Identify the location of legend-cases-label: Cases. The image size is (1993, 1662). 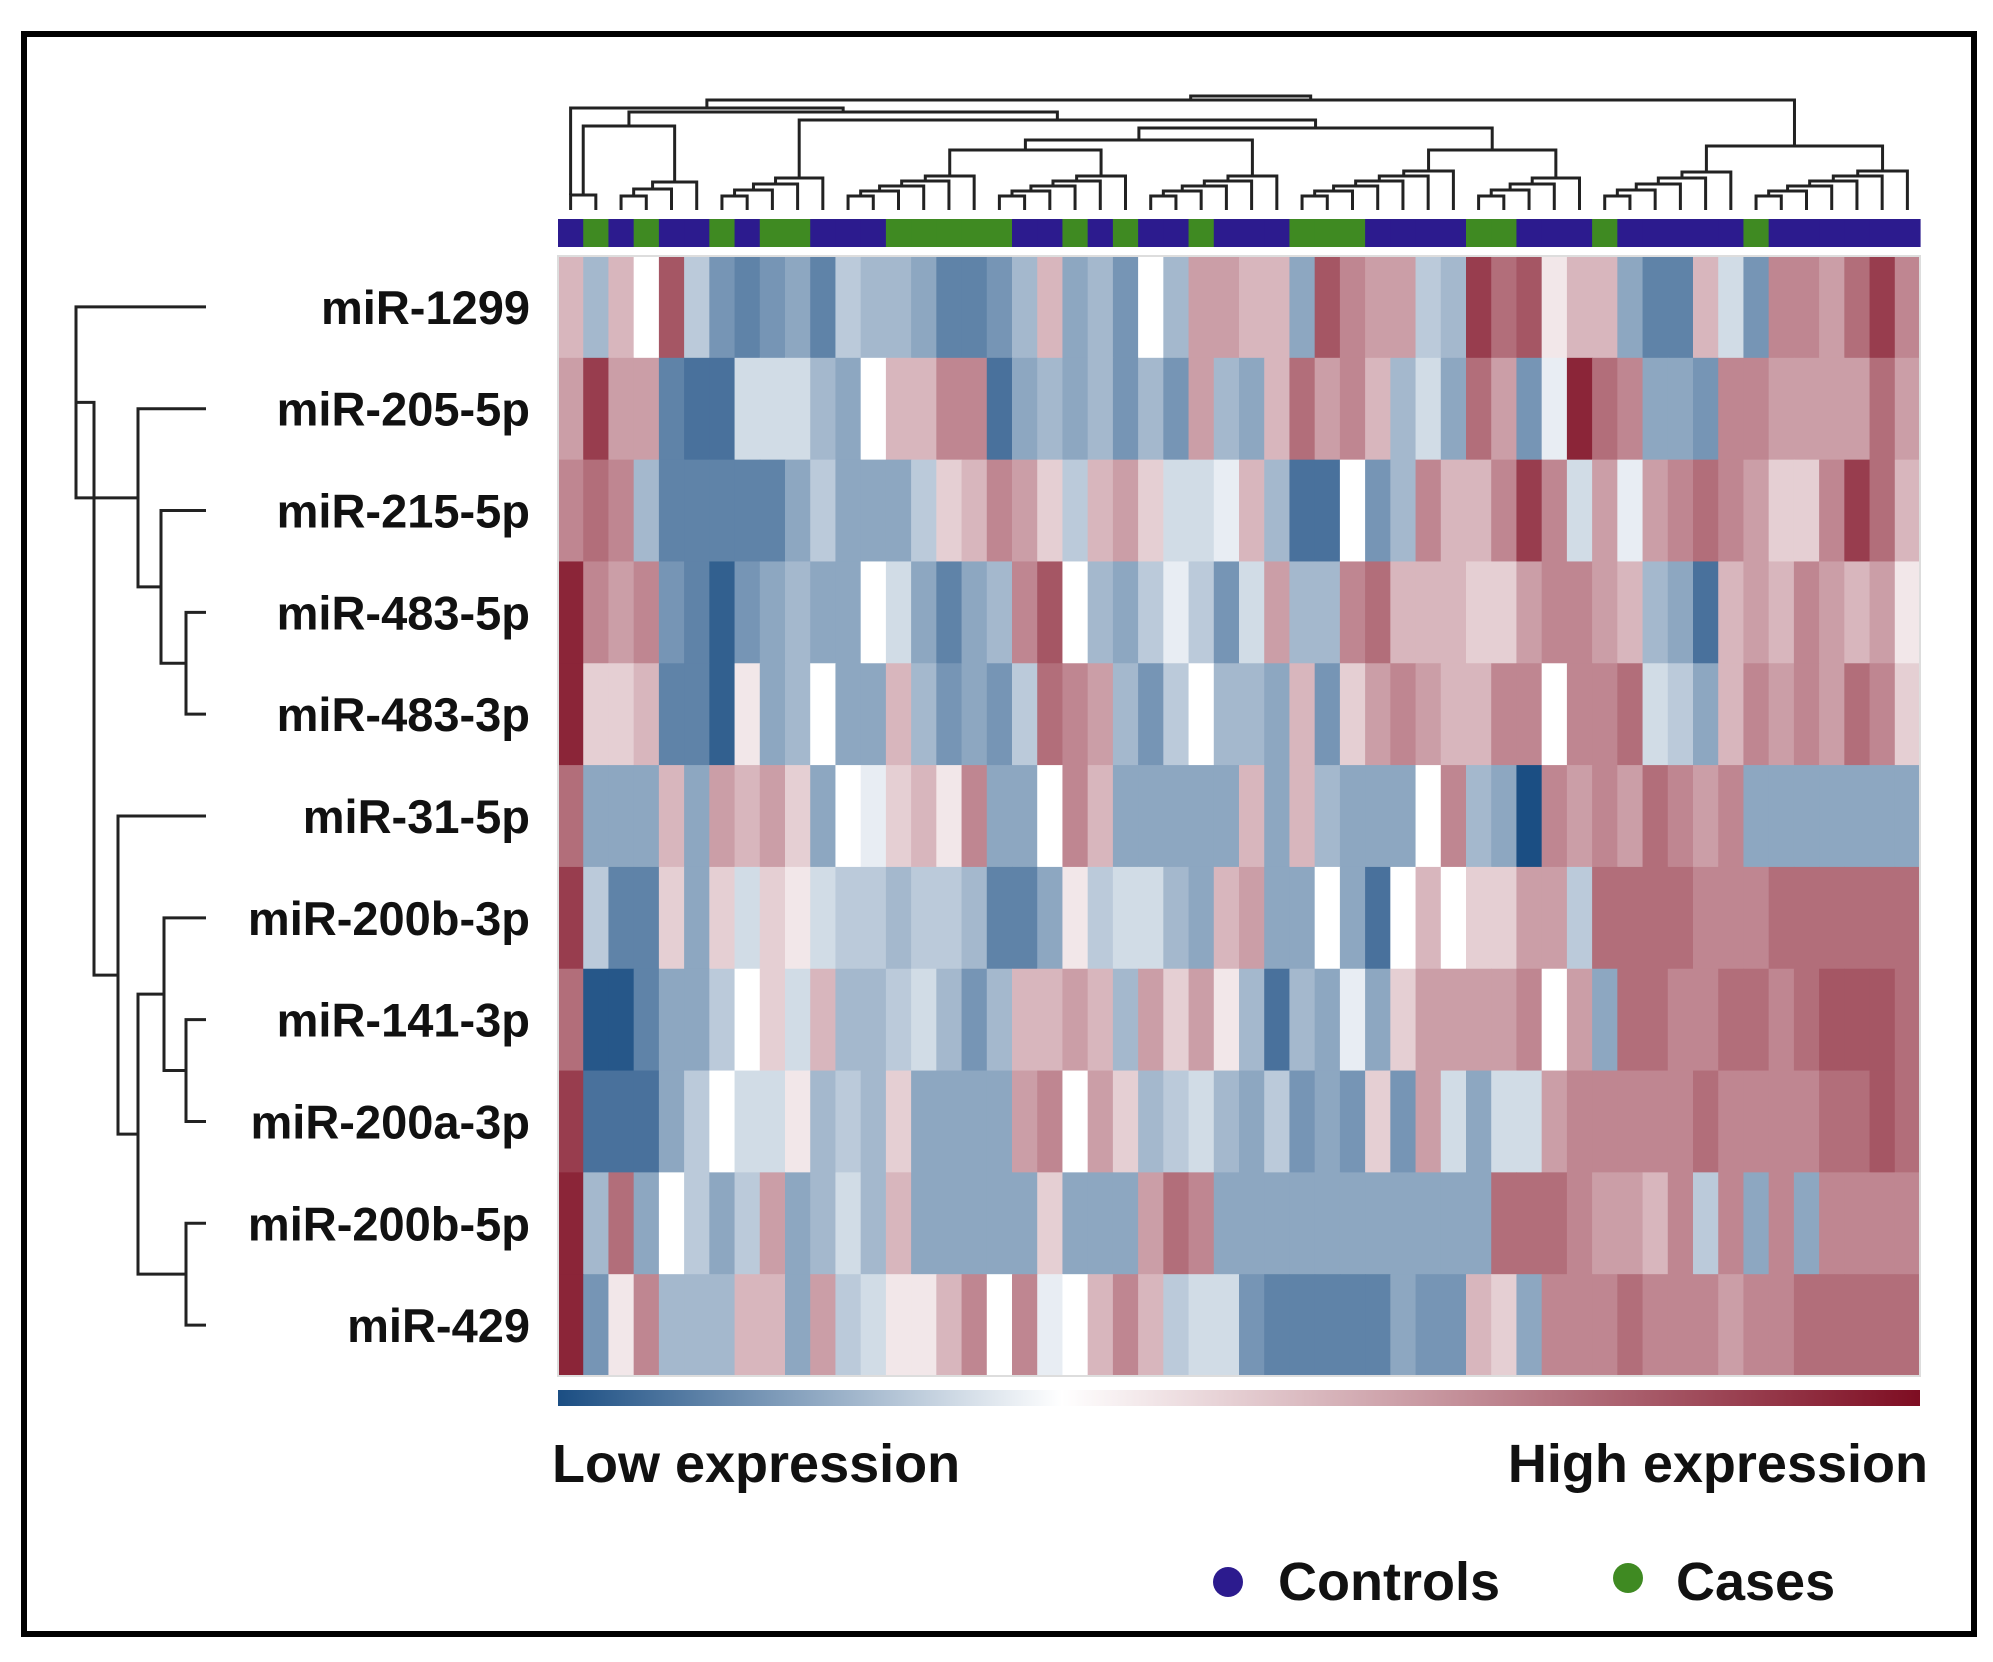
(1755, 1582).